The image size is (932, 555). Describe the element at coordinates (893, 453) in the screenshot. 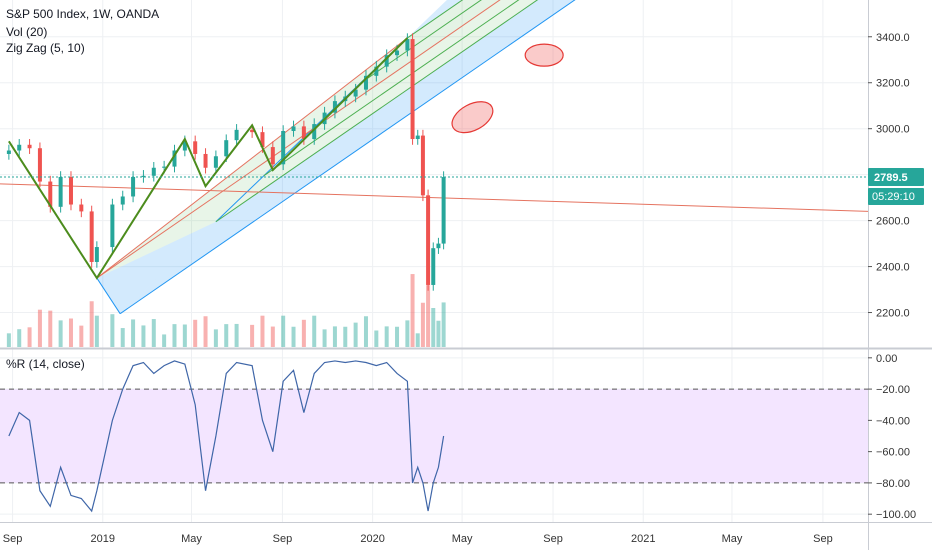

I see `wr-tick-label: −60.00` at that location.